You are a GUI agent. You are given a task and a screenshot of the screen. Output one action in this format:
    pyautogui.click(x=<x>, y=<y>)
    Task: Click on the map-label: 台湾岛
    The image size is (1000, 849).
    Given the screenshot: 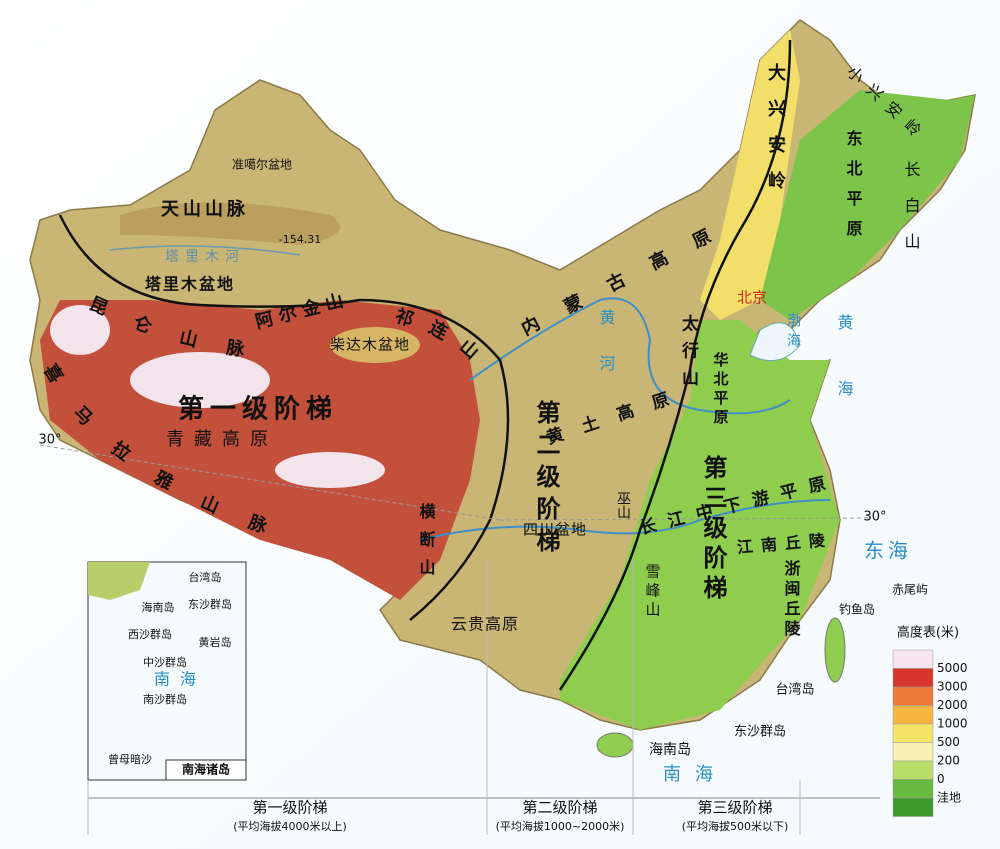 What is the action you would take?
    pyautogui.click(x=794, y=690)
    